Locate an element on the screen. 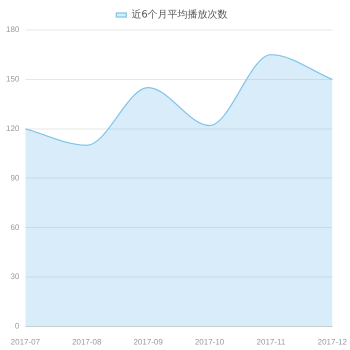 The height and width of the screenshot is (350, 350). y-tick-label: 120 is located at coordinates (13, 129).